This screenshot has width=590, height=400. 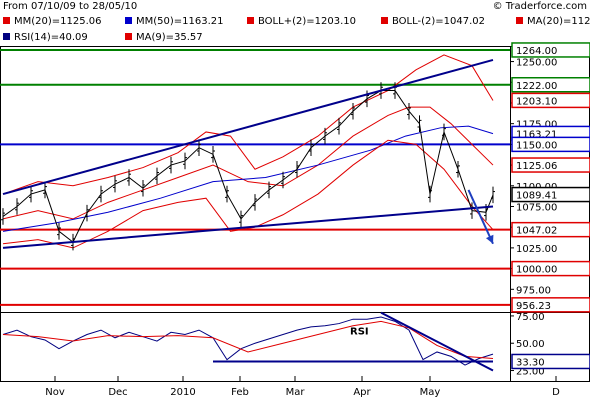 I want to click on level-label-text: 1203.10, so click(x=536, y=101).